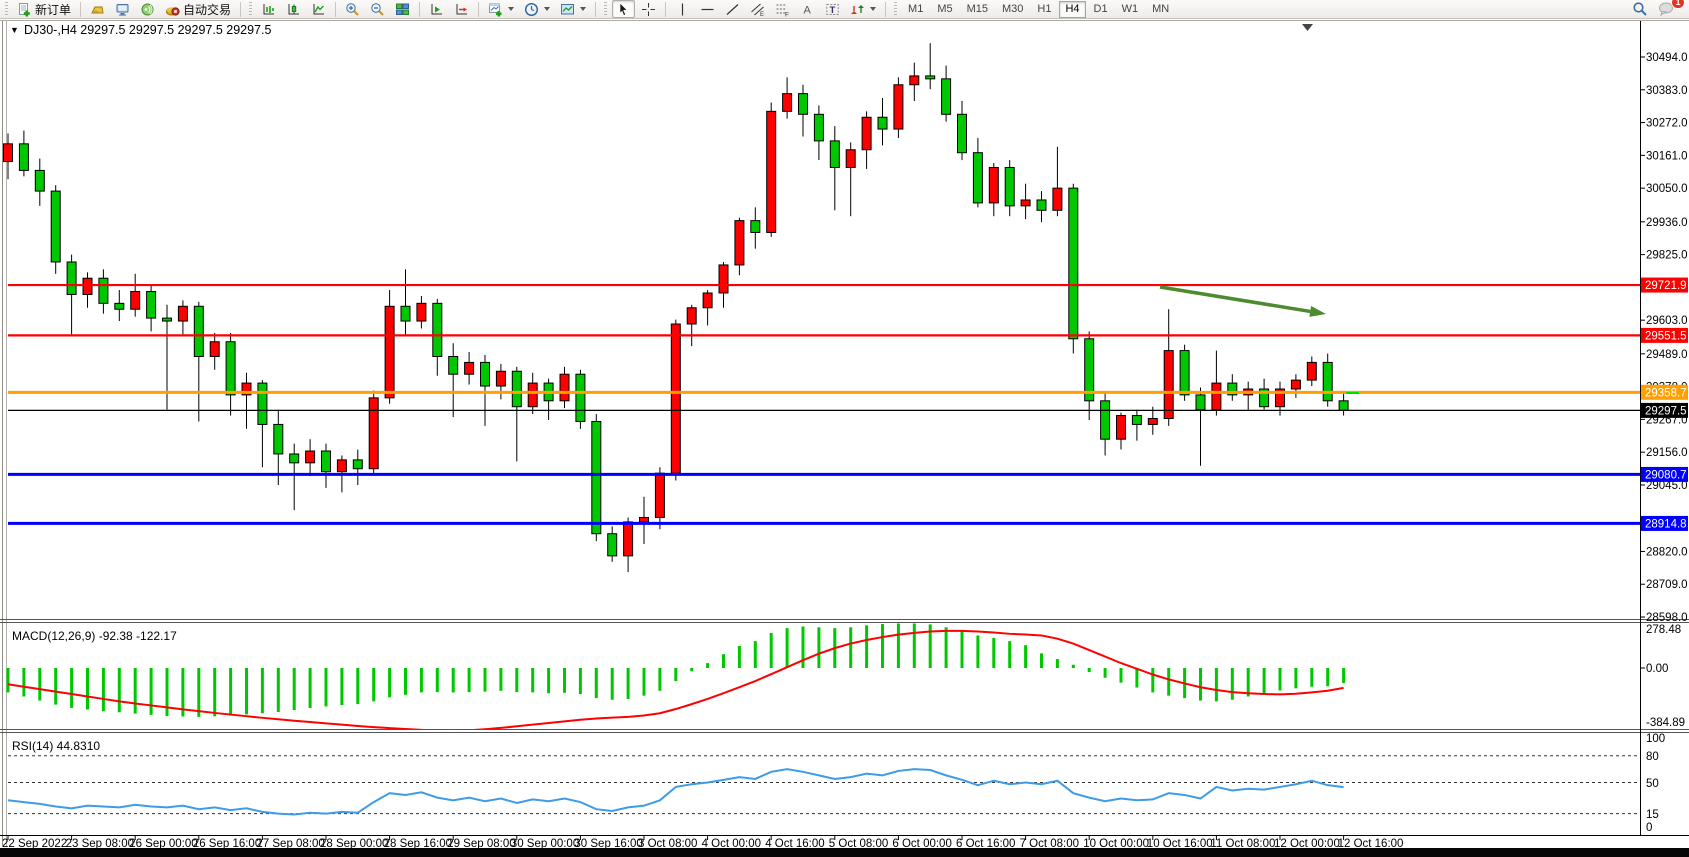  I want to click on text-label-icon: T, so click(832, 9).